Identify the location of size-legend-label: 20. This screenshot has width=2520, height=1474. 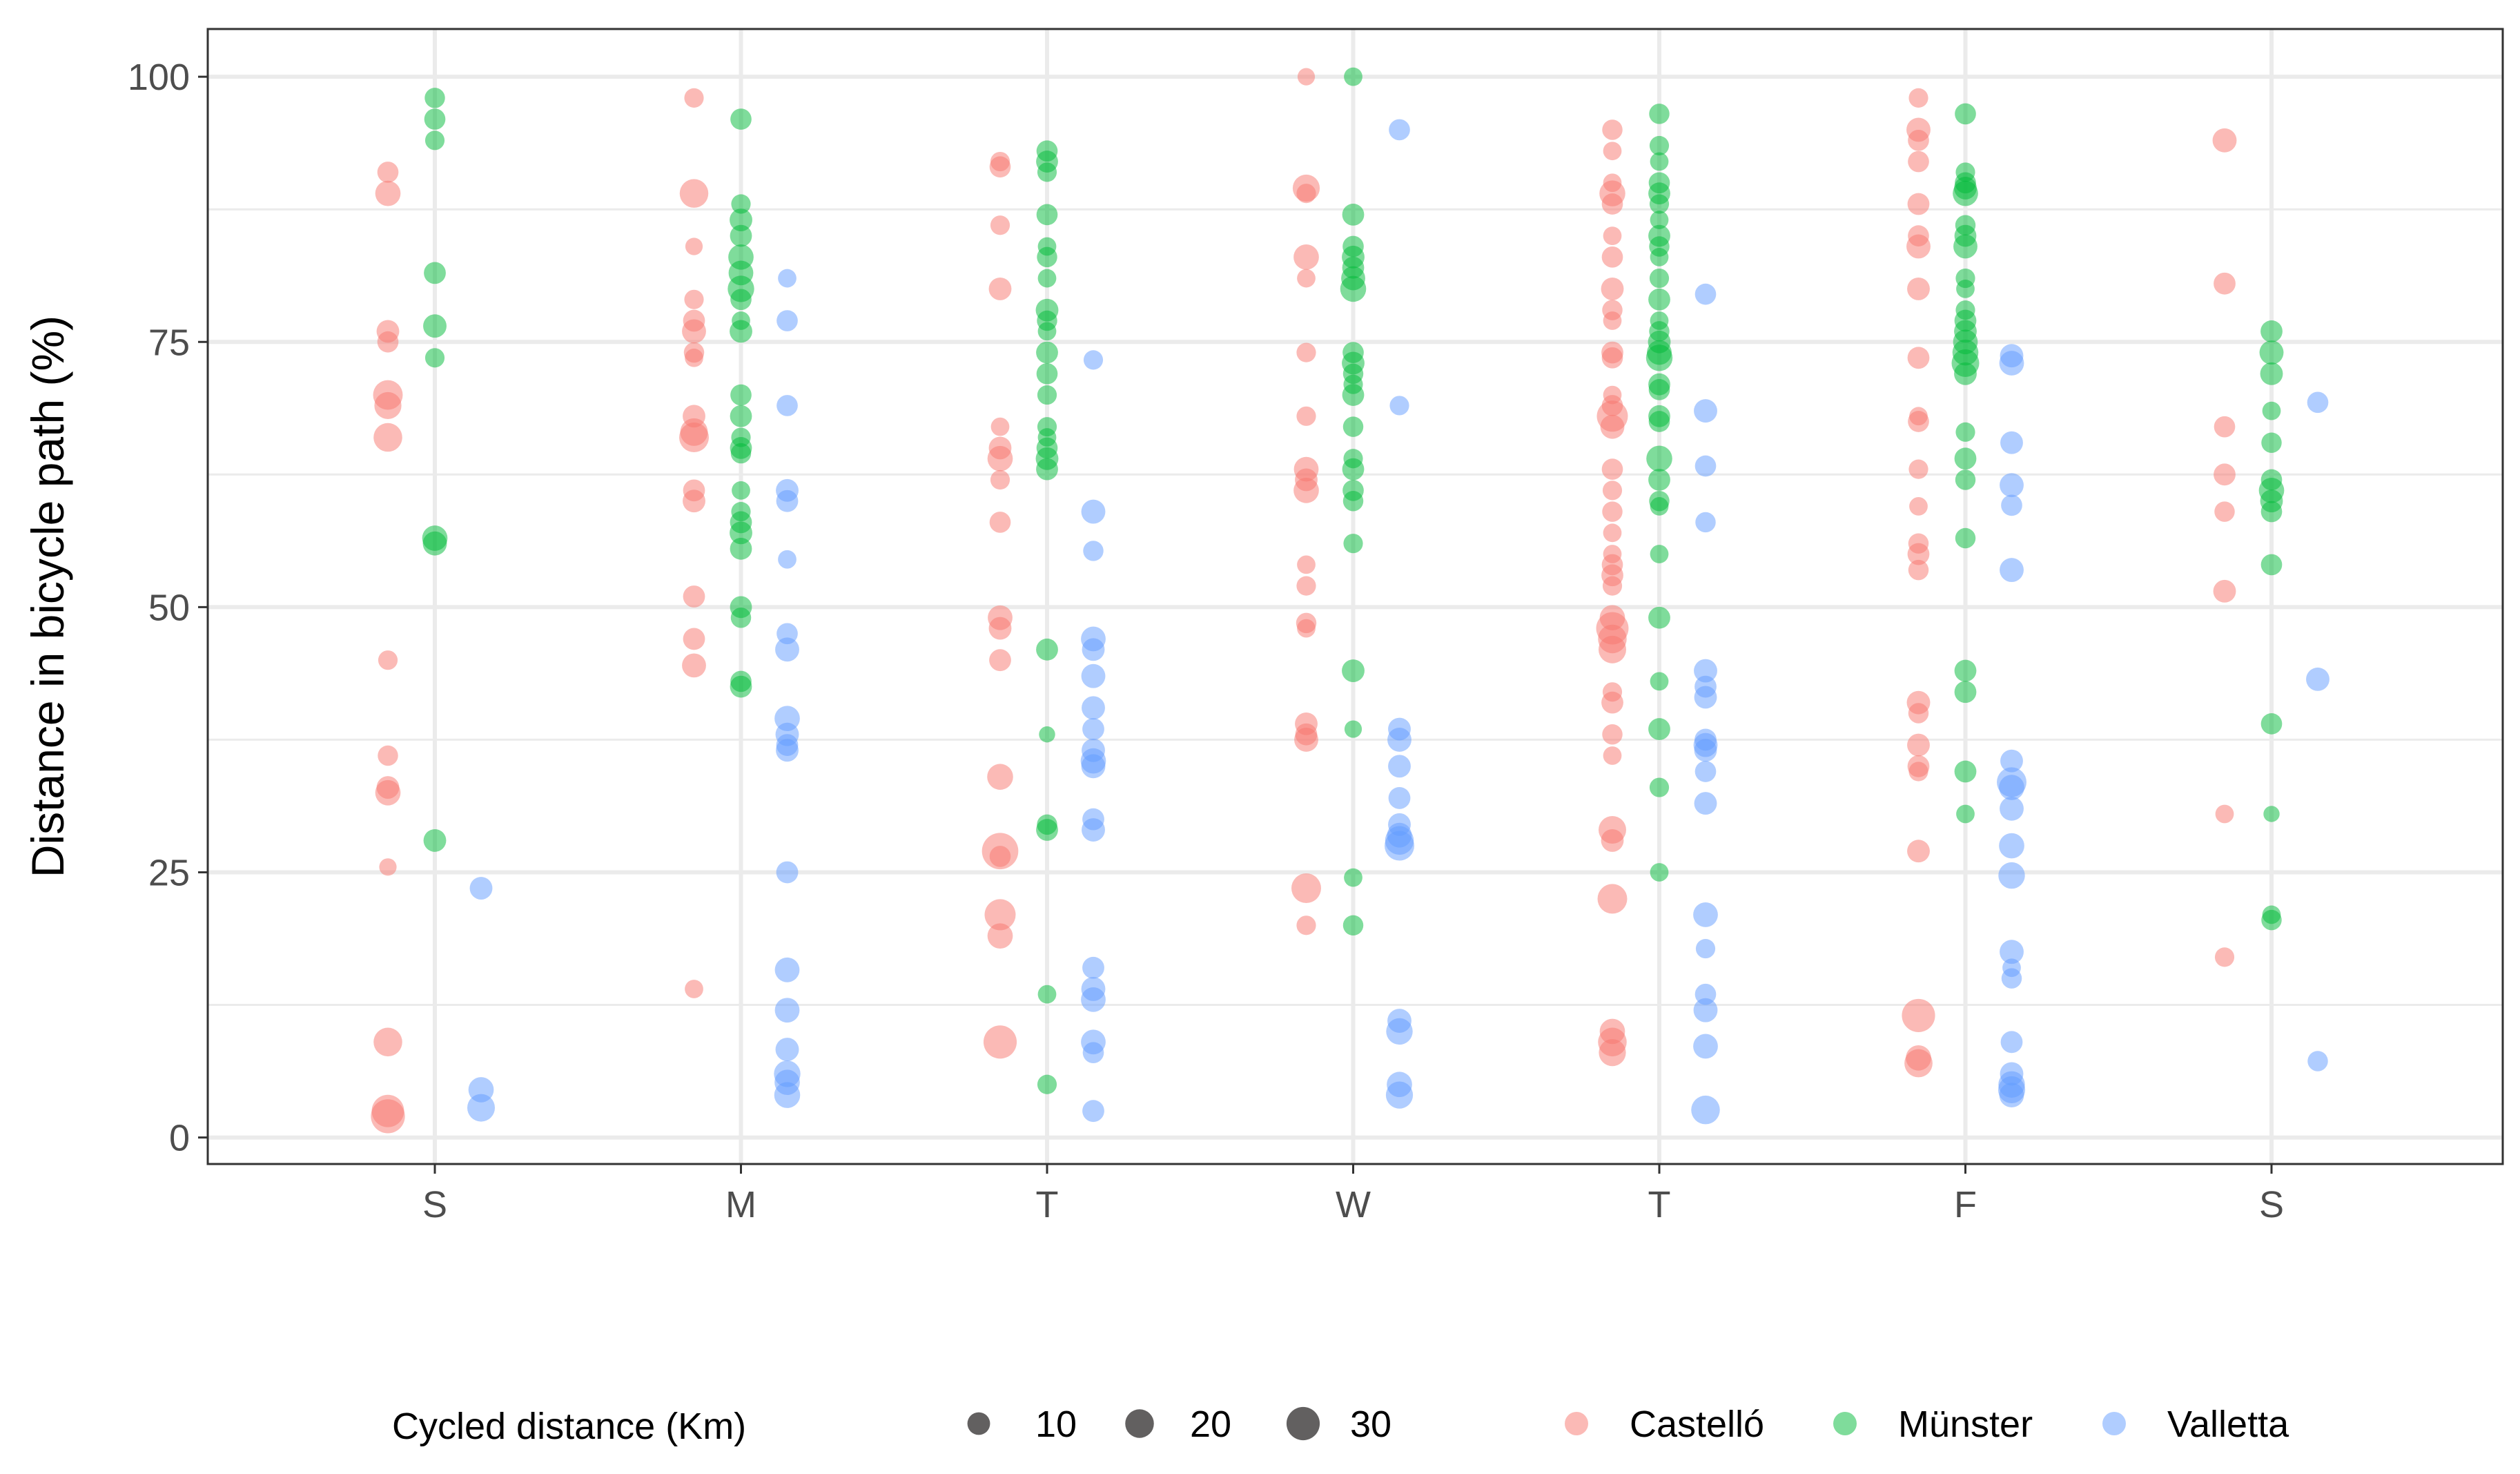
(1210, 1425).